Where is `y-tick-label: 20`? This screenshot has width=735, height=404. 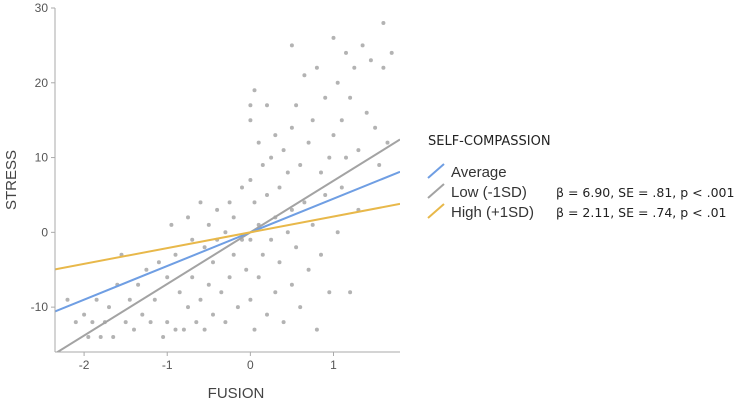 y-tick-label: 20 is located at coordinates (42, 83).